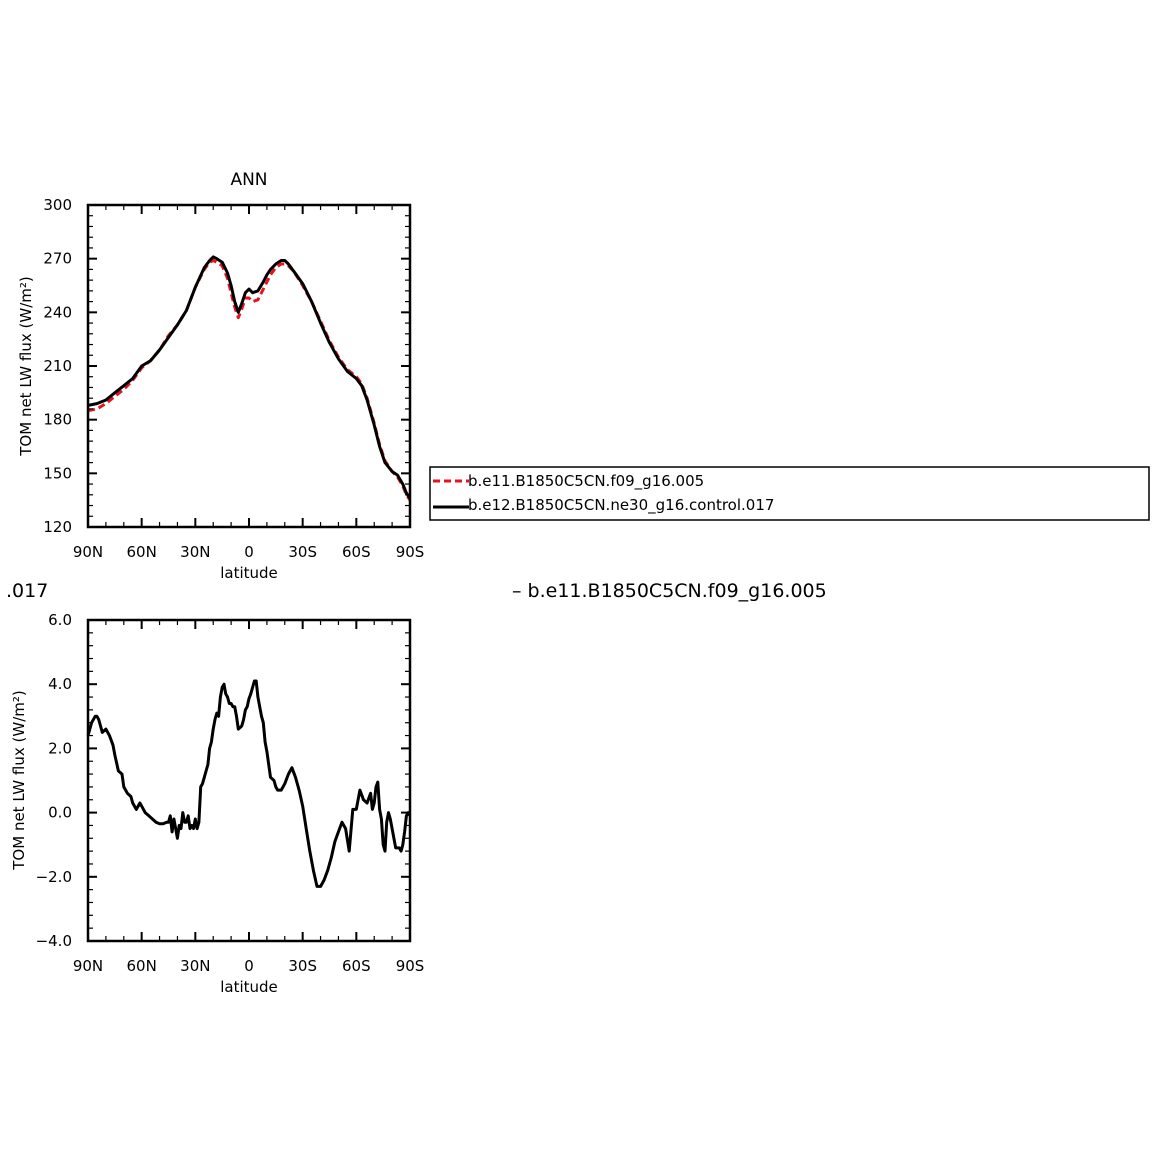 This screenshot has width=1167, height=1163. I want to click on bottom-panel-lines, so click(249, 783).